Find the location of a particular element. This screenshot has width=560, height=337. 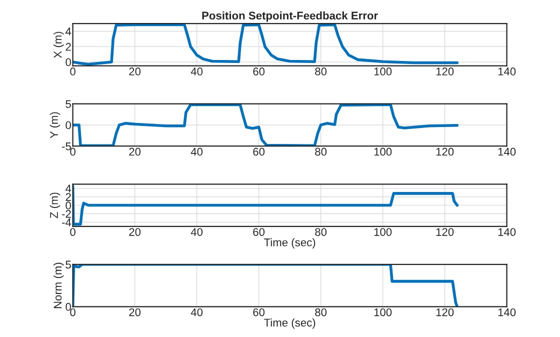

y-axis-title: Norm (m) is located at coordinates (58, 285).